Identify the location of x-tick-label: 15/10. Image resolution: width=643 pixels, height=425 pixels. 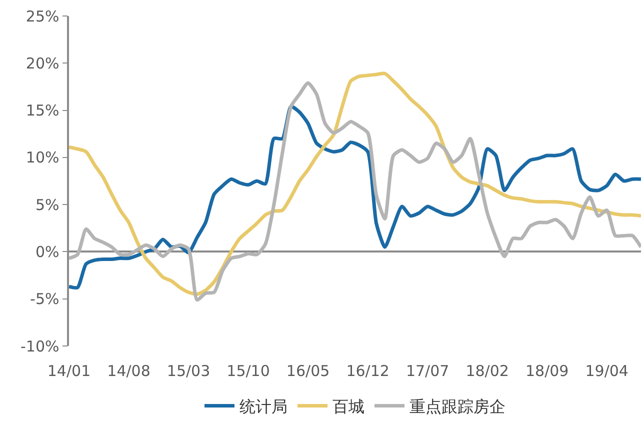
(248, 371).